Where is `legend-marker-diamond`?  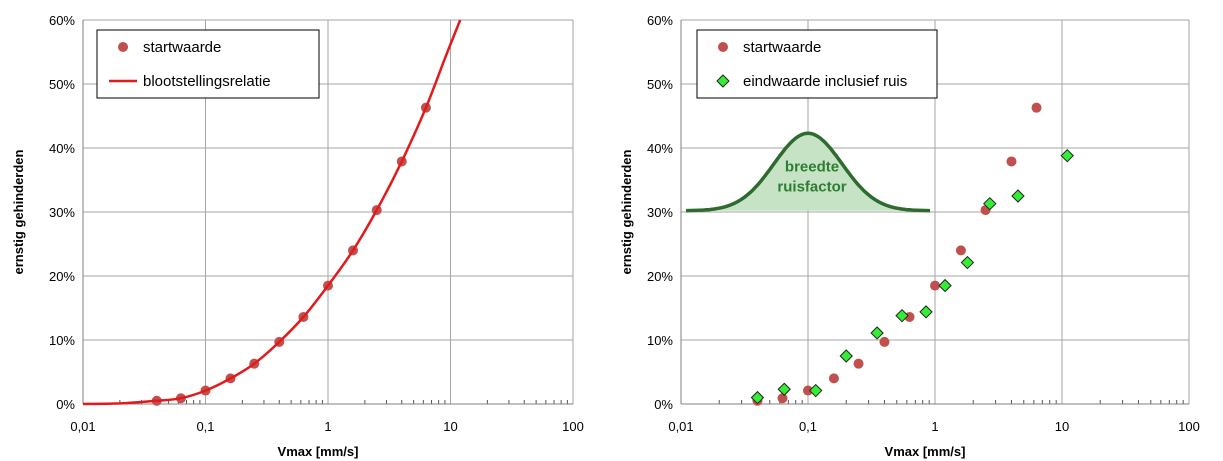
legend-marker-diamond is located at coordinates (723, 81).